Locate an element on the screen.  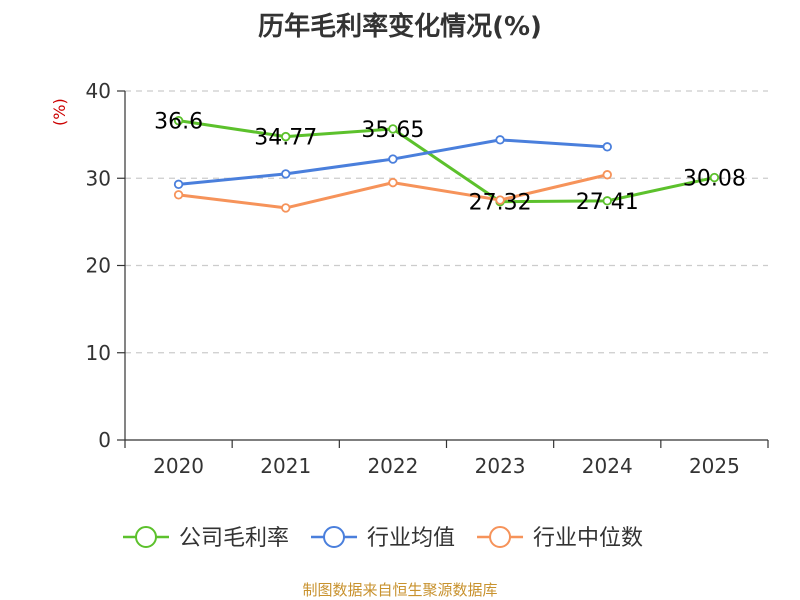
x-tick-label: 2023 is located at coordinates (500, 466).